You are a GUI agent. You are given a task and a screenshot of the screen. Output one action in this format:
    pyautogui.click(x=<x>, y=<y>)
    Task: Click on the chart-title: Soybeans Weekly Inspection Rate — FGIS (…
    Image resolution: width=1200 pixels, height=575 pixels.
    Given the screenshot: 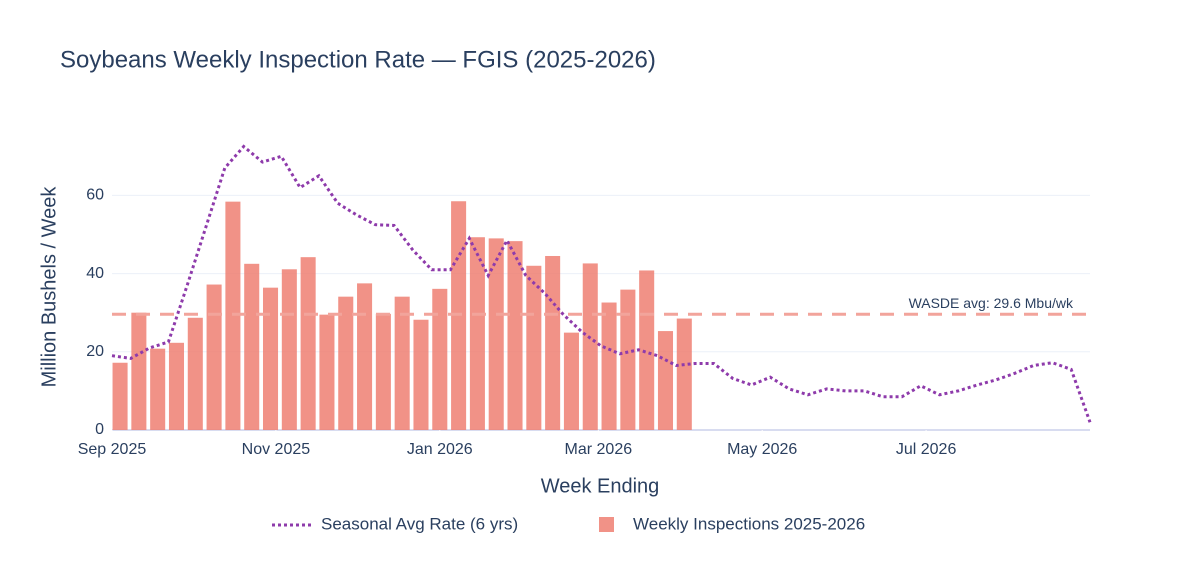 What is the action you would take?
    pyautogui.click(x=358, y=59)
    